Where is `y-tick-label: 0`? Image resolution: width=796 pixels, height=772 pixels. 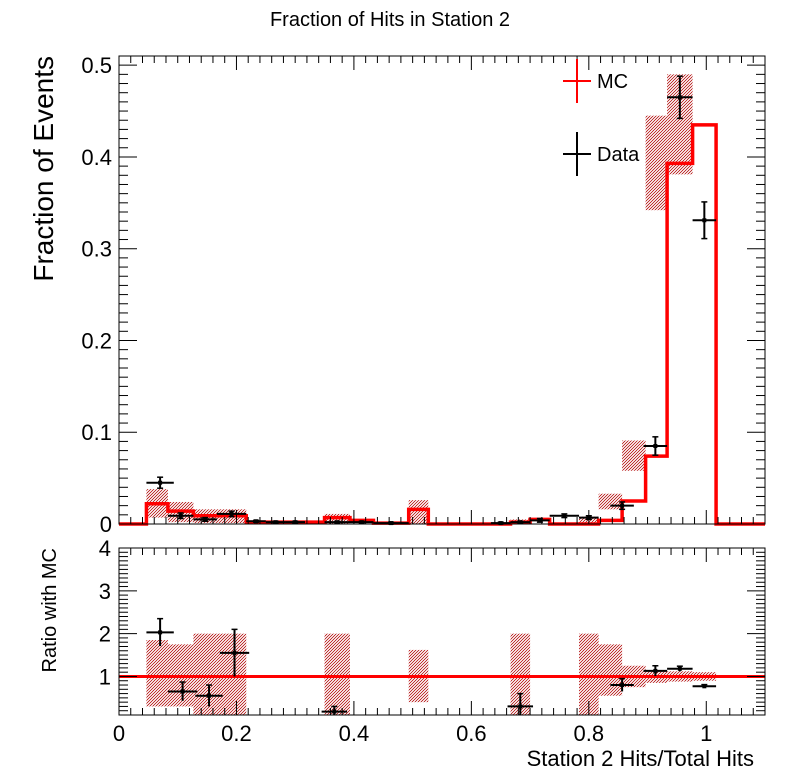 y-tick-label: 0 is located at coordinates (106, 524).